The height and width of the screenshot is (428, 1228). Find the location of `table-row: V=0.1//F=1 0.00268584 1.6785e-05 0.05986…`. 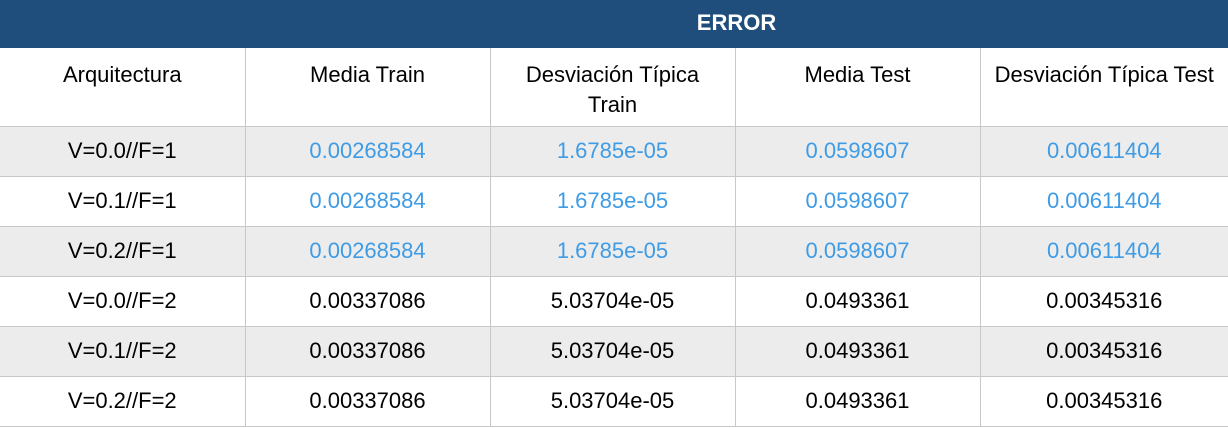

table-row: V=0.1//F=1 0.00268584 1.6785e-05 0.05986… is located at coordinates (614, 201).